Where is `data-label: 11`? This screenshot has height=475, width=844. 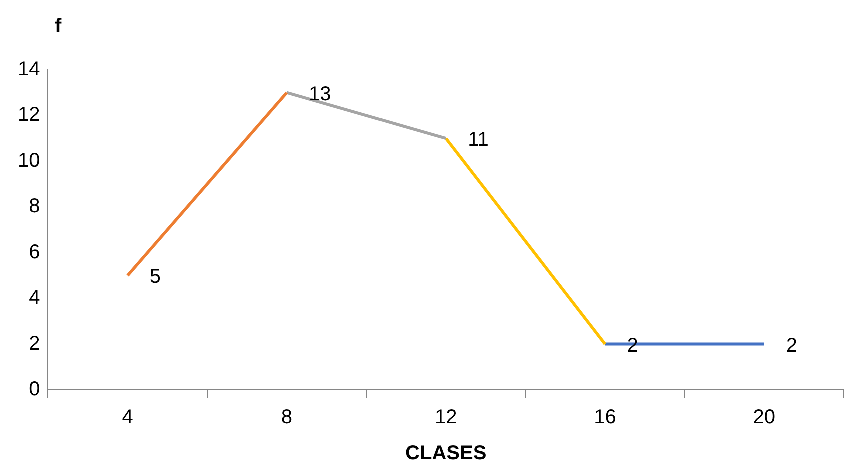
data-label: 11 is located at coordinates (478, 140).